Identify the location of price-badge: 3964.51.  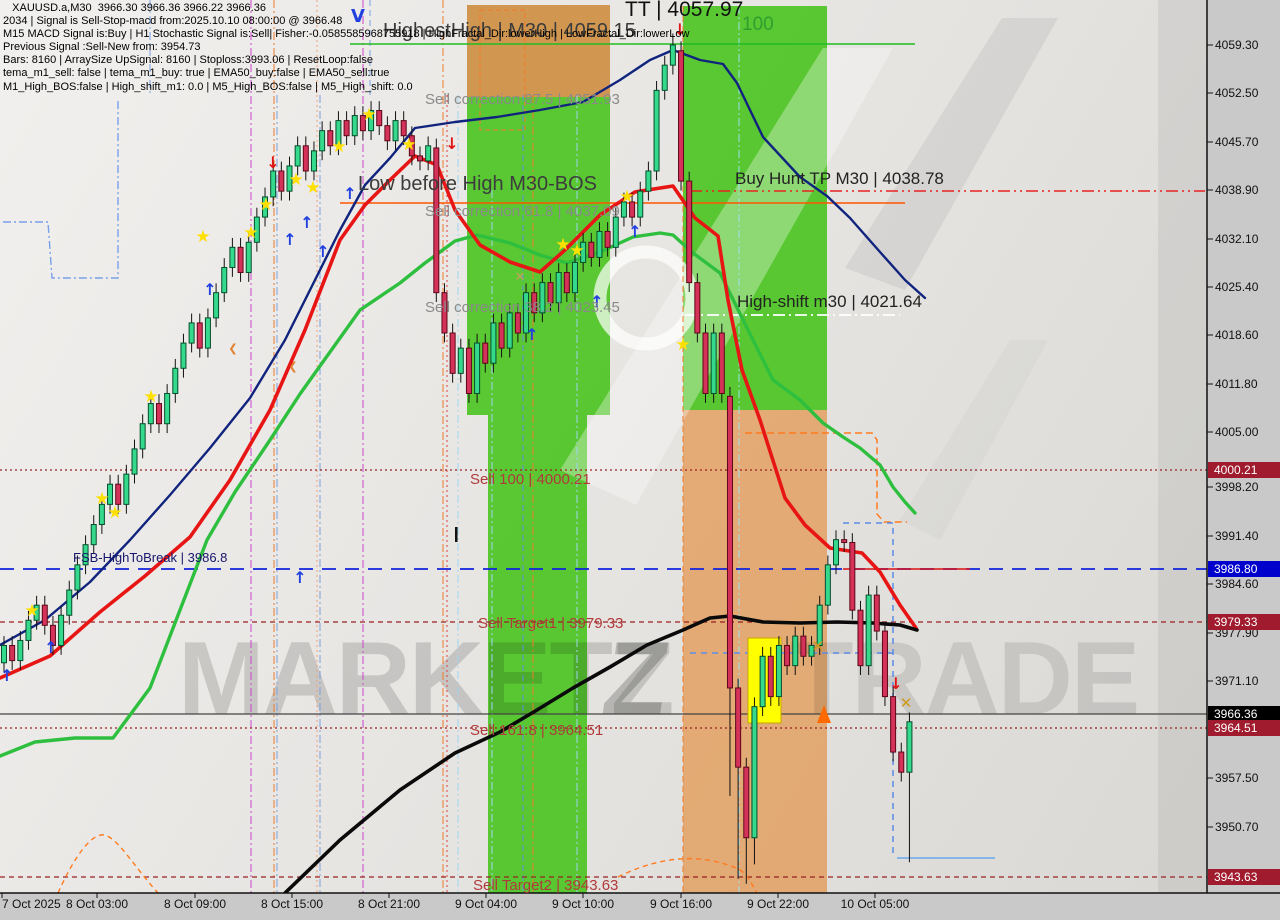
(1244, 728).